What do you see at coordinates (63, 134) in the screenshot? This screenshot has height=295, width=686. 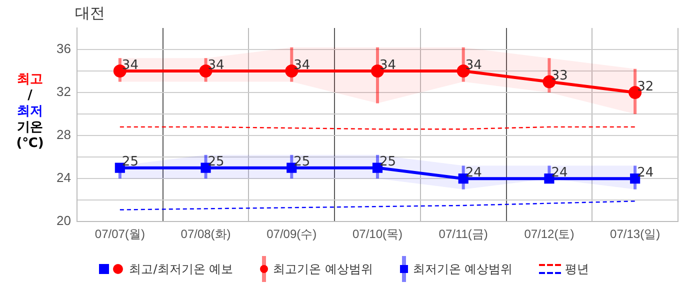 I see `y-tick-label: 28` at bounding box center [63, 134].